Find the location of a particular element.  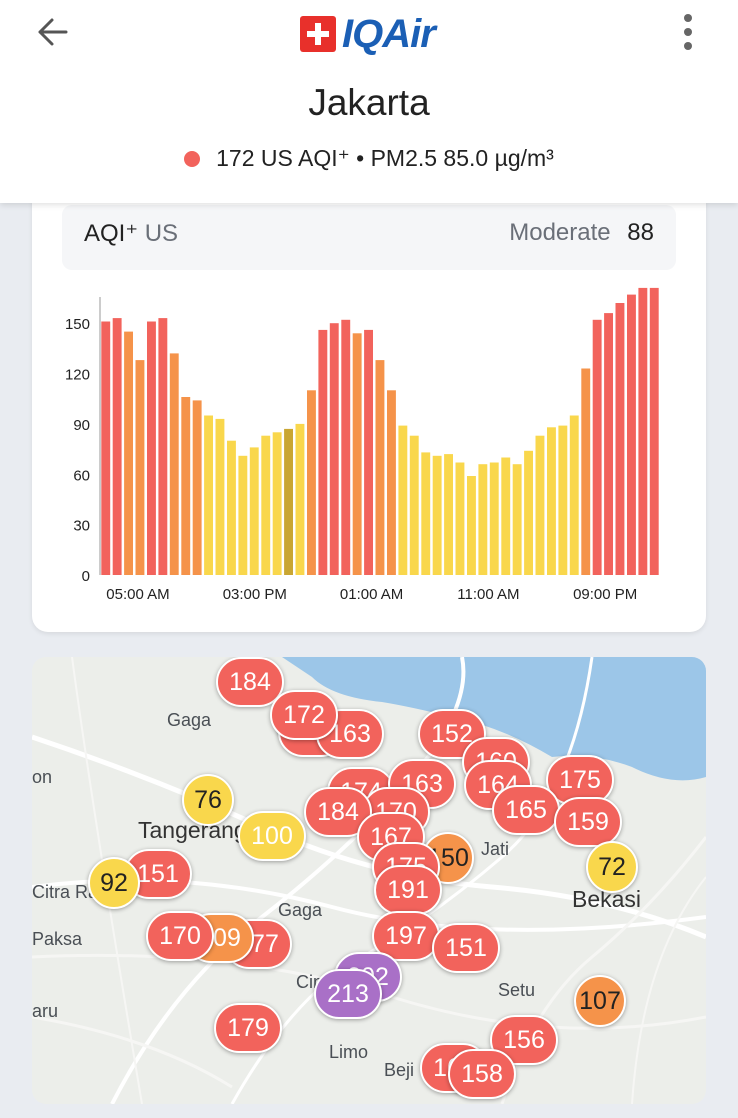

city-title: Jakarta is located at coordinates (369, 102).